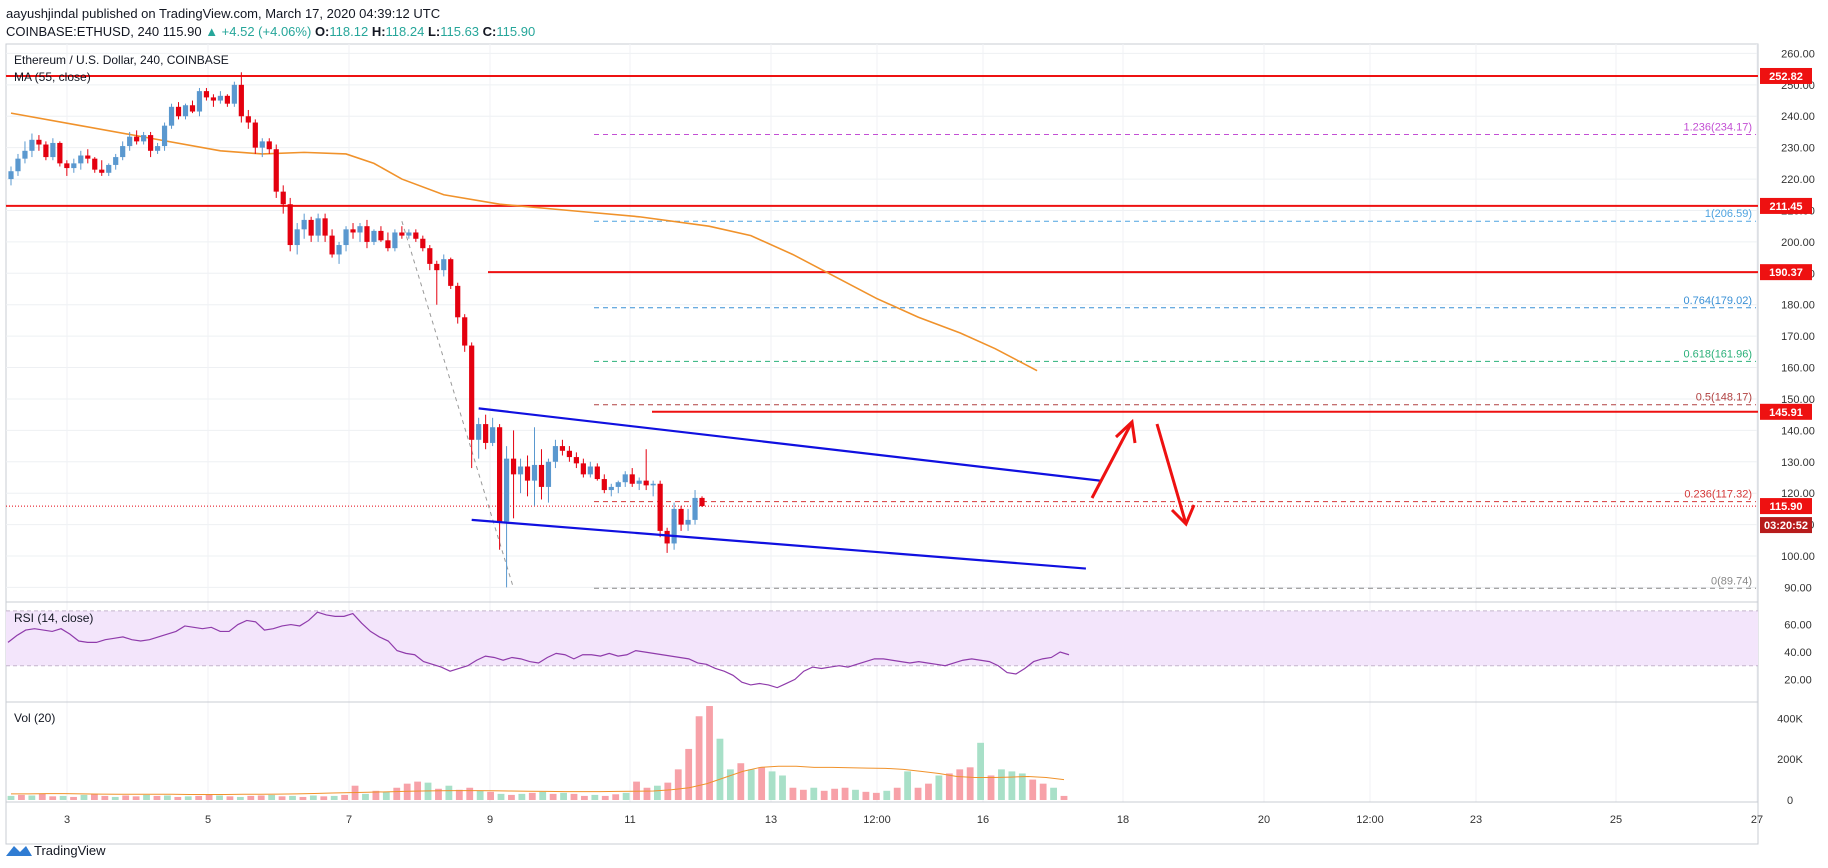 This screenshot has height=868, width=1828. Describe the element at coordinates (56, 850) in the screenshot. I see `tradingview-logo: TradingView` at that location.